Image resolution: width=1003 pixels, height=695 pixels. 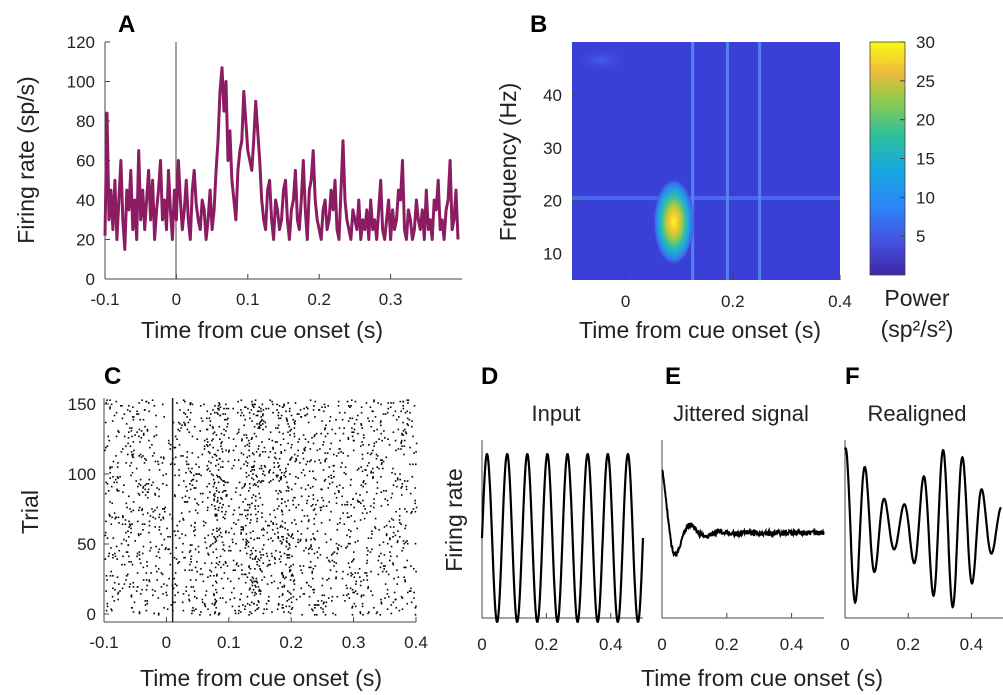 I want to click on panel-a-ytick-label: 120, so click(x=81, y=42).